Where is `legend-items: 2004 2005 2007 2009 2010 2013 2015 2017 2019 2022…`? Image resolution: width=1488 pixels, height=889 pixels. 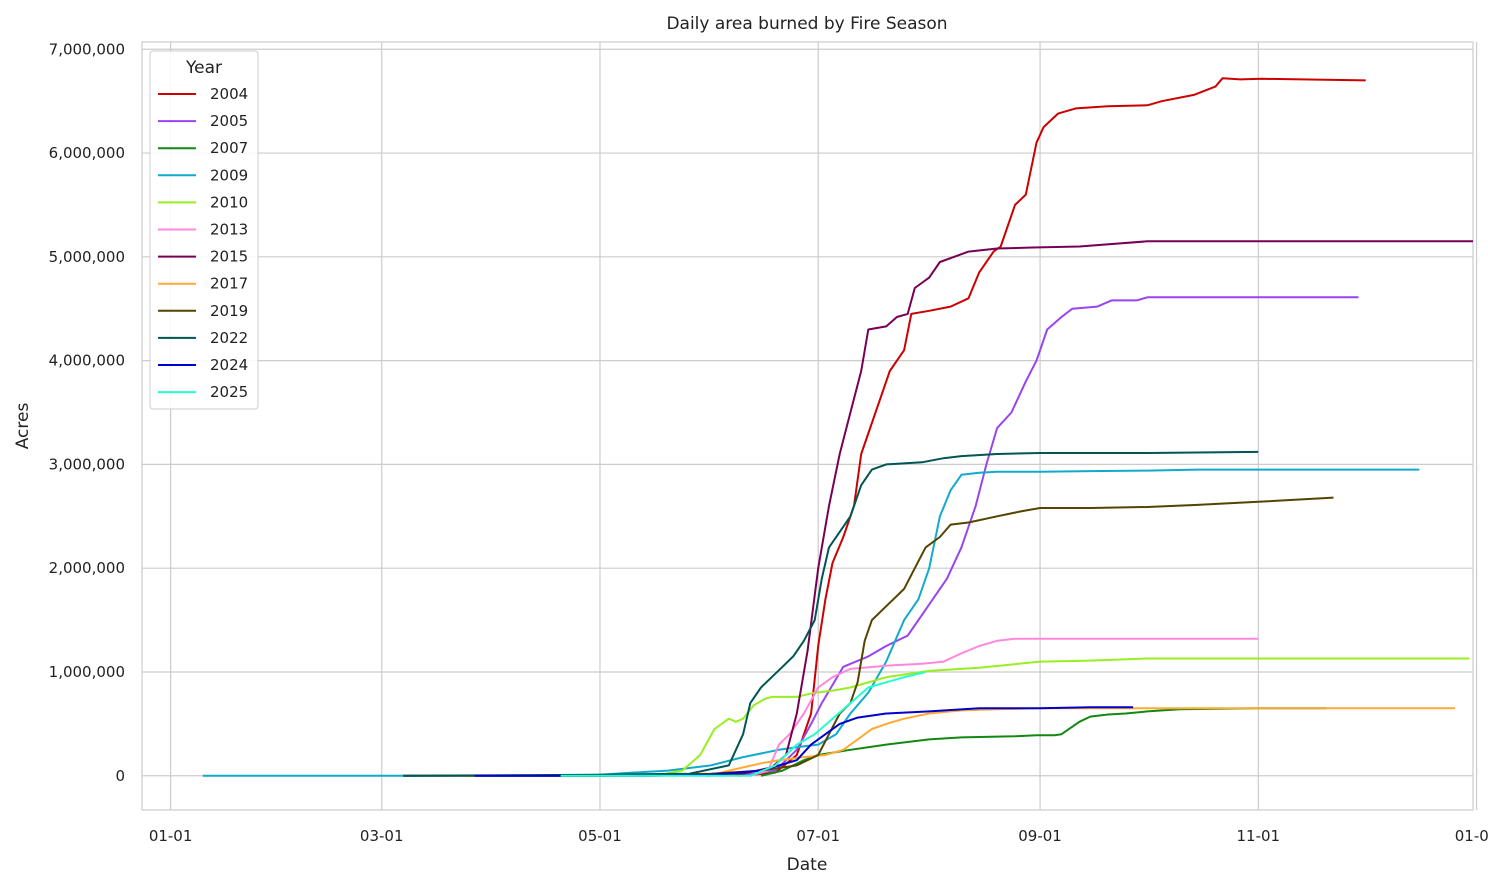 legend-items: 2004 2005 2007 2009 2010 2013 2015 2017 2019 2022… is located at coordinates (203, 243).